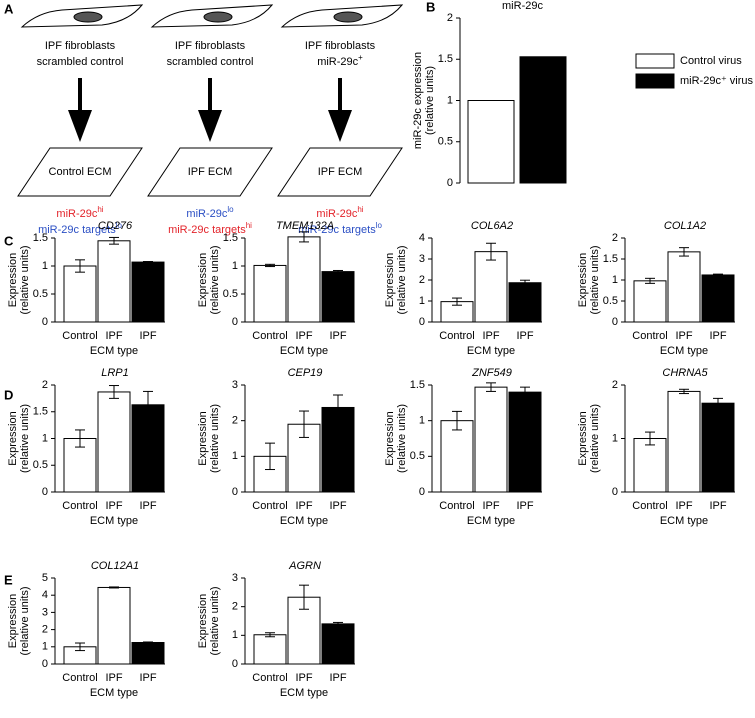  Describe the element at coordinates (685, 226) in the screenshot. I see `chart-title: COL1A2` at that location.